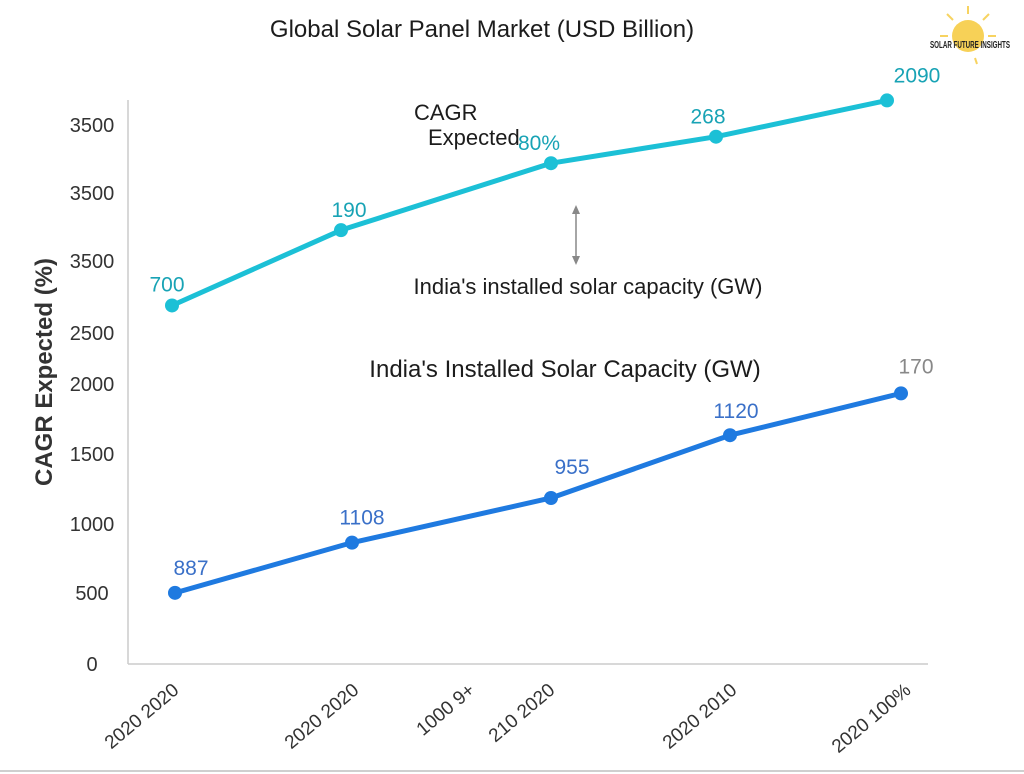 The width and height of the screenshot is (1024, 774). Describe the element at coordinates (92, 525) in the screenshot. I see `y-tick-label: 1000` at that location.